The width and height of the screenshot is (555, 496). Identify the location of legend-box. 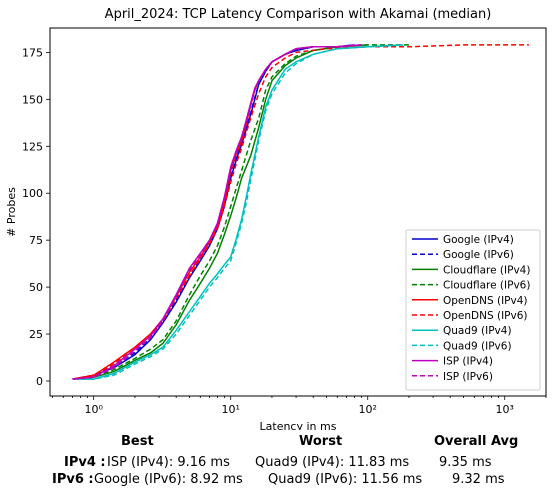
(473, 310).